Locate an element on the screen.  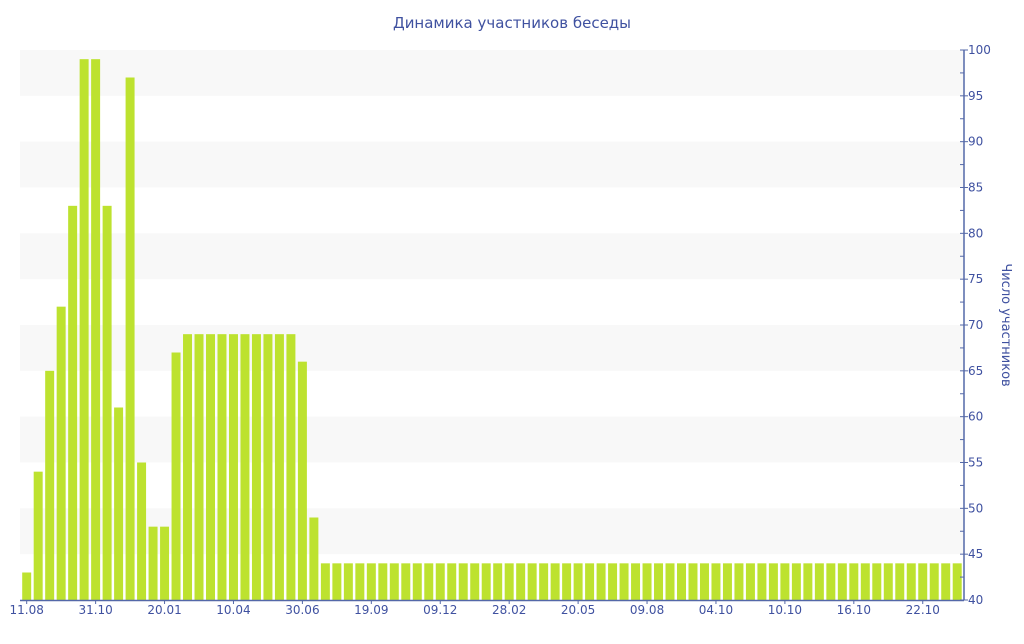
y-tick-label: 60 is located at coordinates (975, 417).